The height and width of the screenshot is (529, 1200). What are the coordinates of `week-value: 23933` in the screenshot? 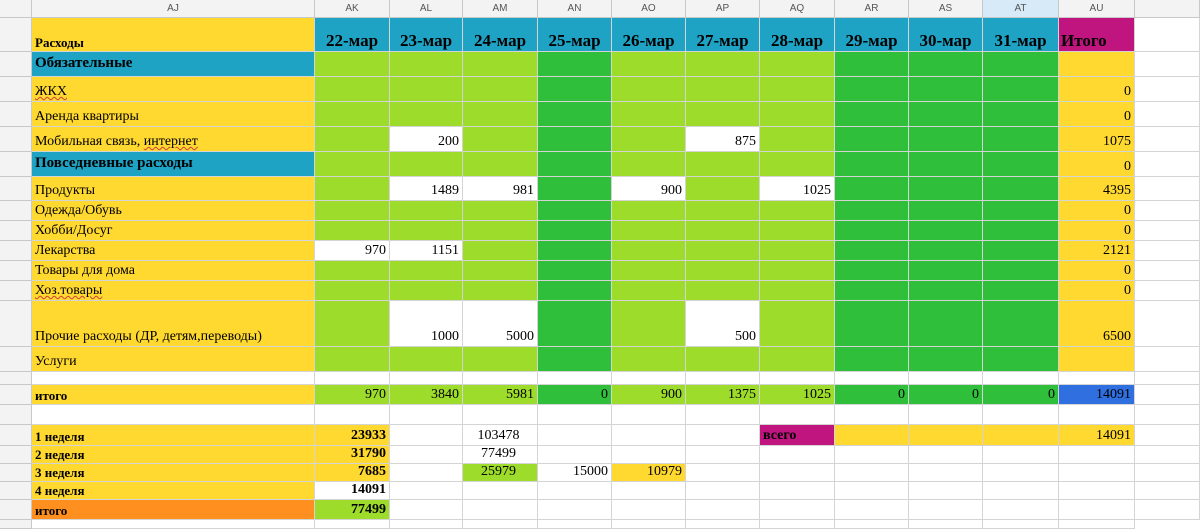 It's located at (352, 435).